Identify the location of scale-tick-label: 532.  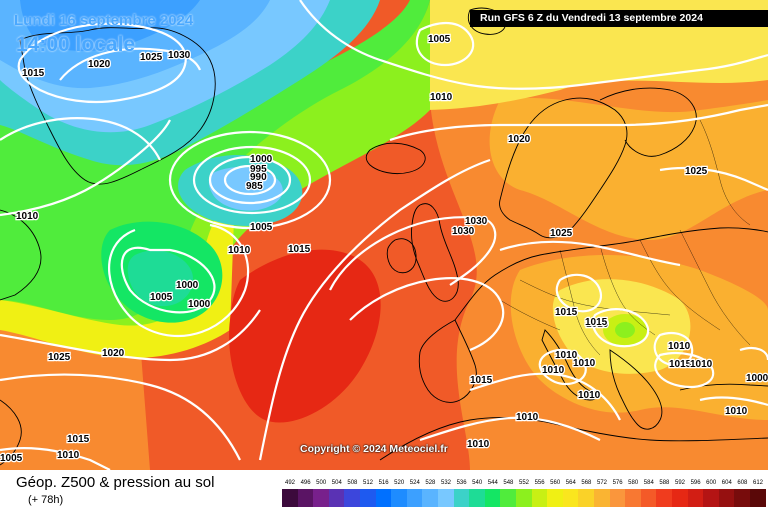
(445, 483).